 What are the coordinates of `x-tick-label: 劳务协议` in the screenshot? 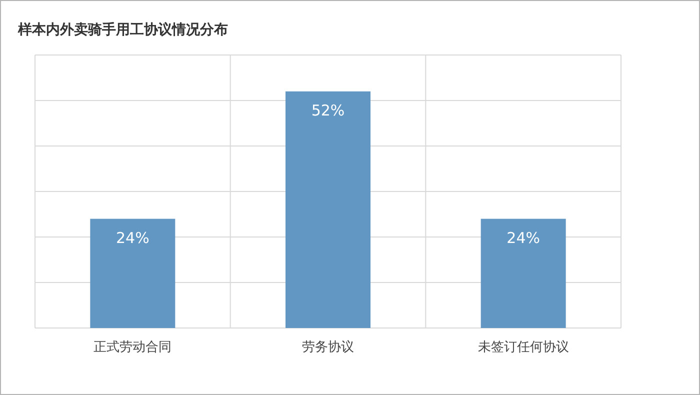 It's located at (328, 347).